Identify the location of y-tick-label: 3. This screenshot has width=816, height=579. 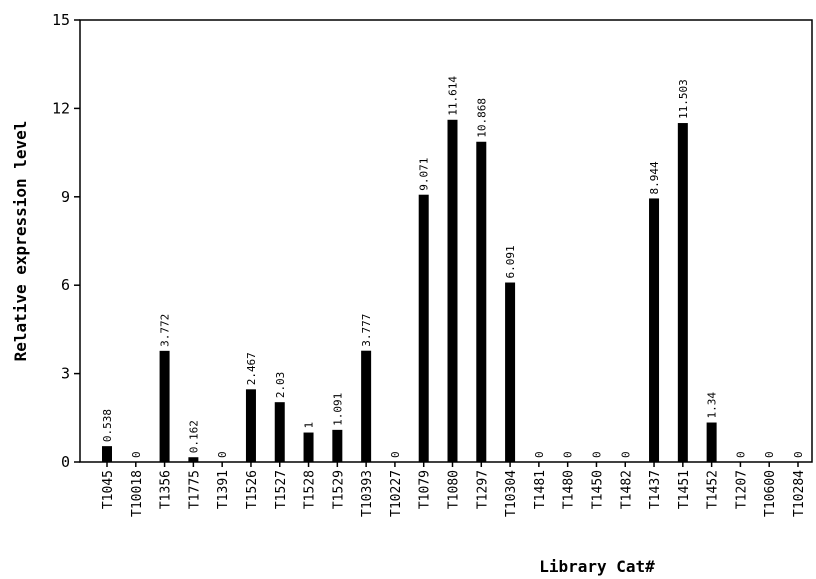
(65, 374).